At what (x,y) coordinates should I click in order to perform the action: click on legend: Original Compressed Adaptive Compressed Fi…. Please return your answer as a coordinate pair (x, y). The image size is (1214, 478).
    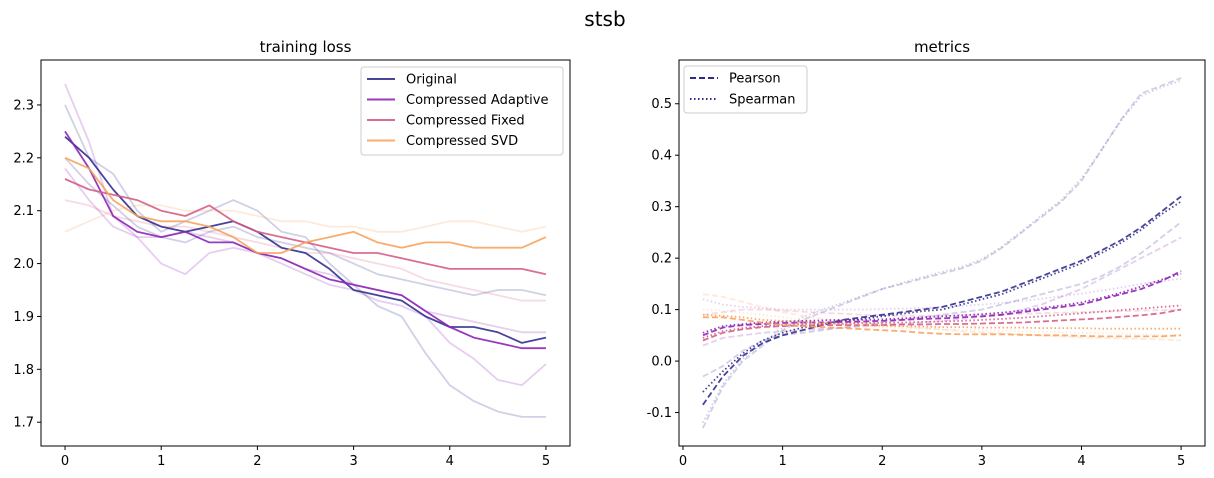
    Looking at the image, I should click on (462, 111).